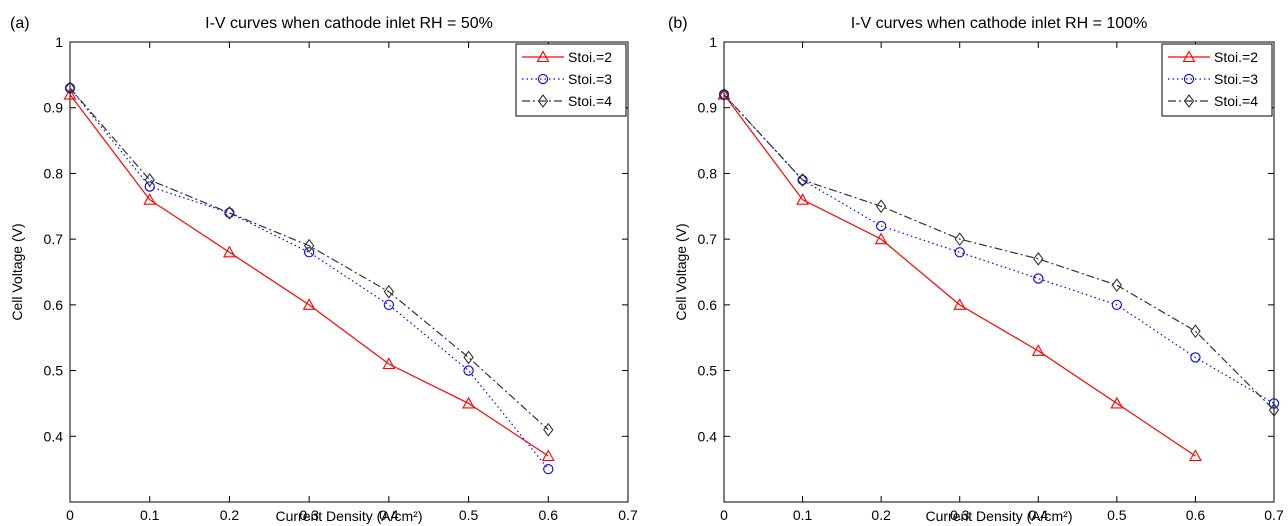  I want to click on chart-title: I-V curves when cathode inlet RH = 50%, so click(349, 23).